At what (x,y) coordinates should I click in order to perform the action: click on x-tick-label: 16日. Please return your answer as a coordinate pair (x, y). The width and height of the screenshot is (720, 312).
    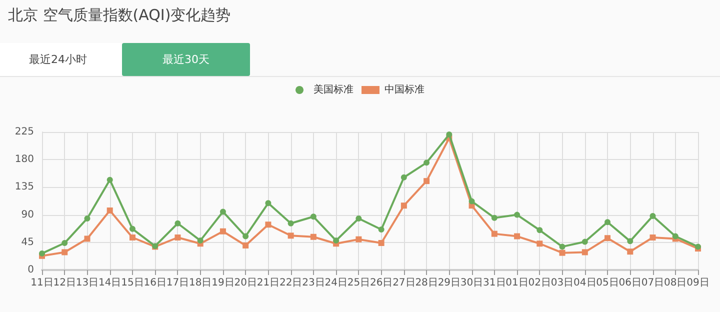
    Looking at the image, I should click on (155, 283).